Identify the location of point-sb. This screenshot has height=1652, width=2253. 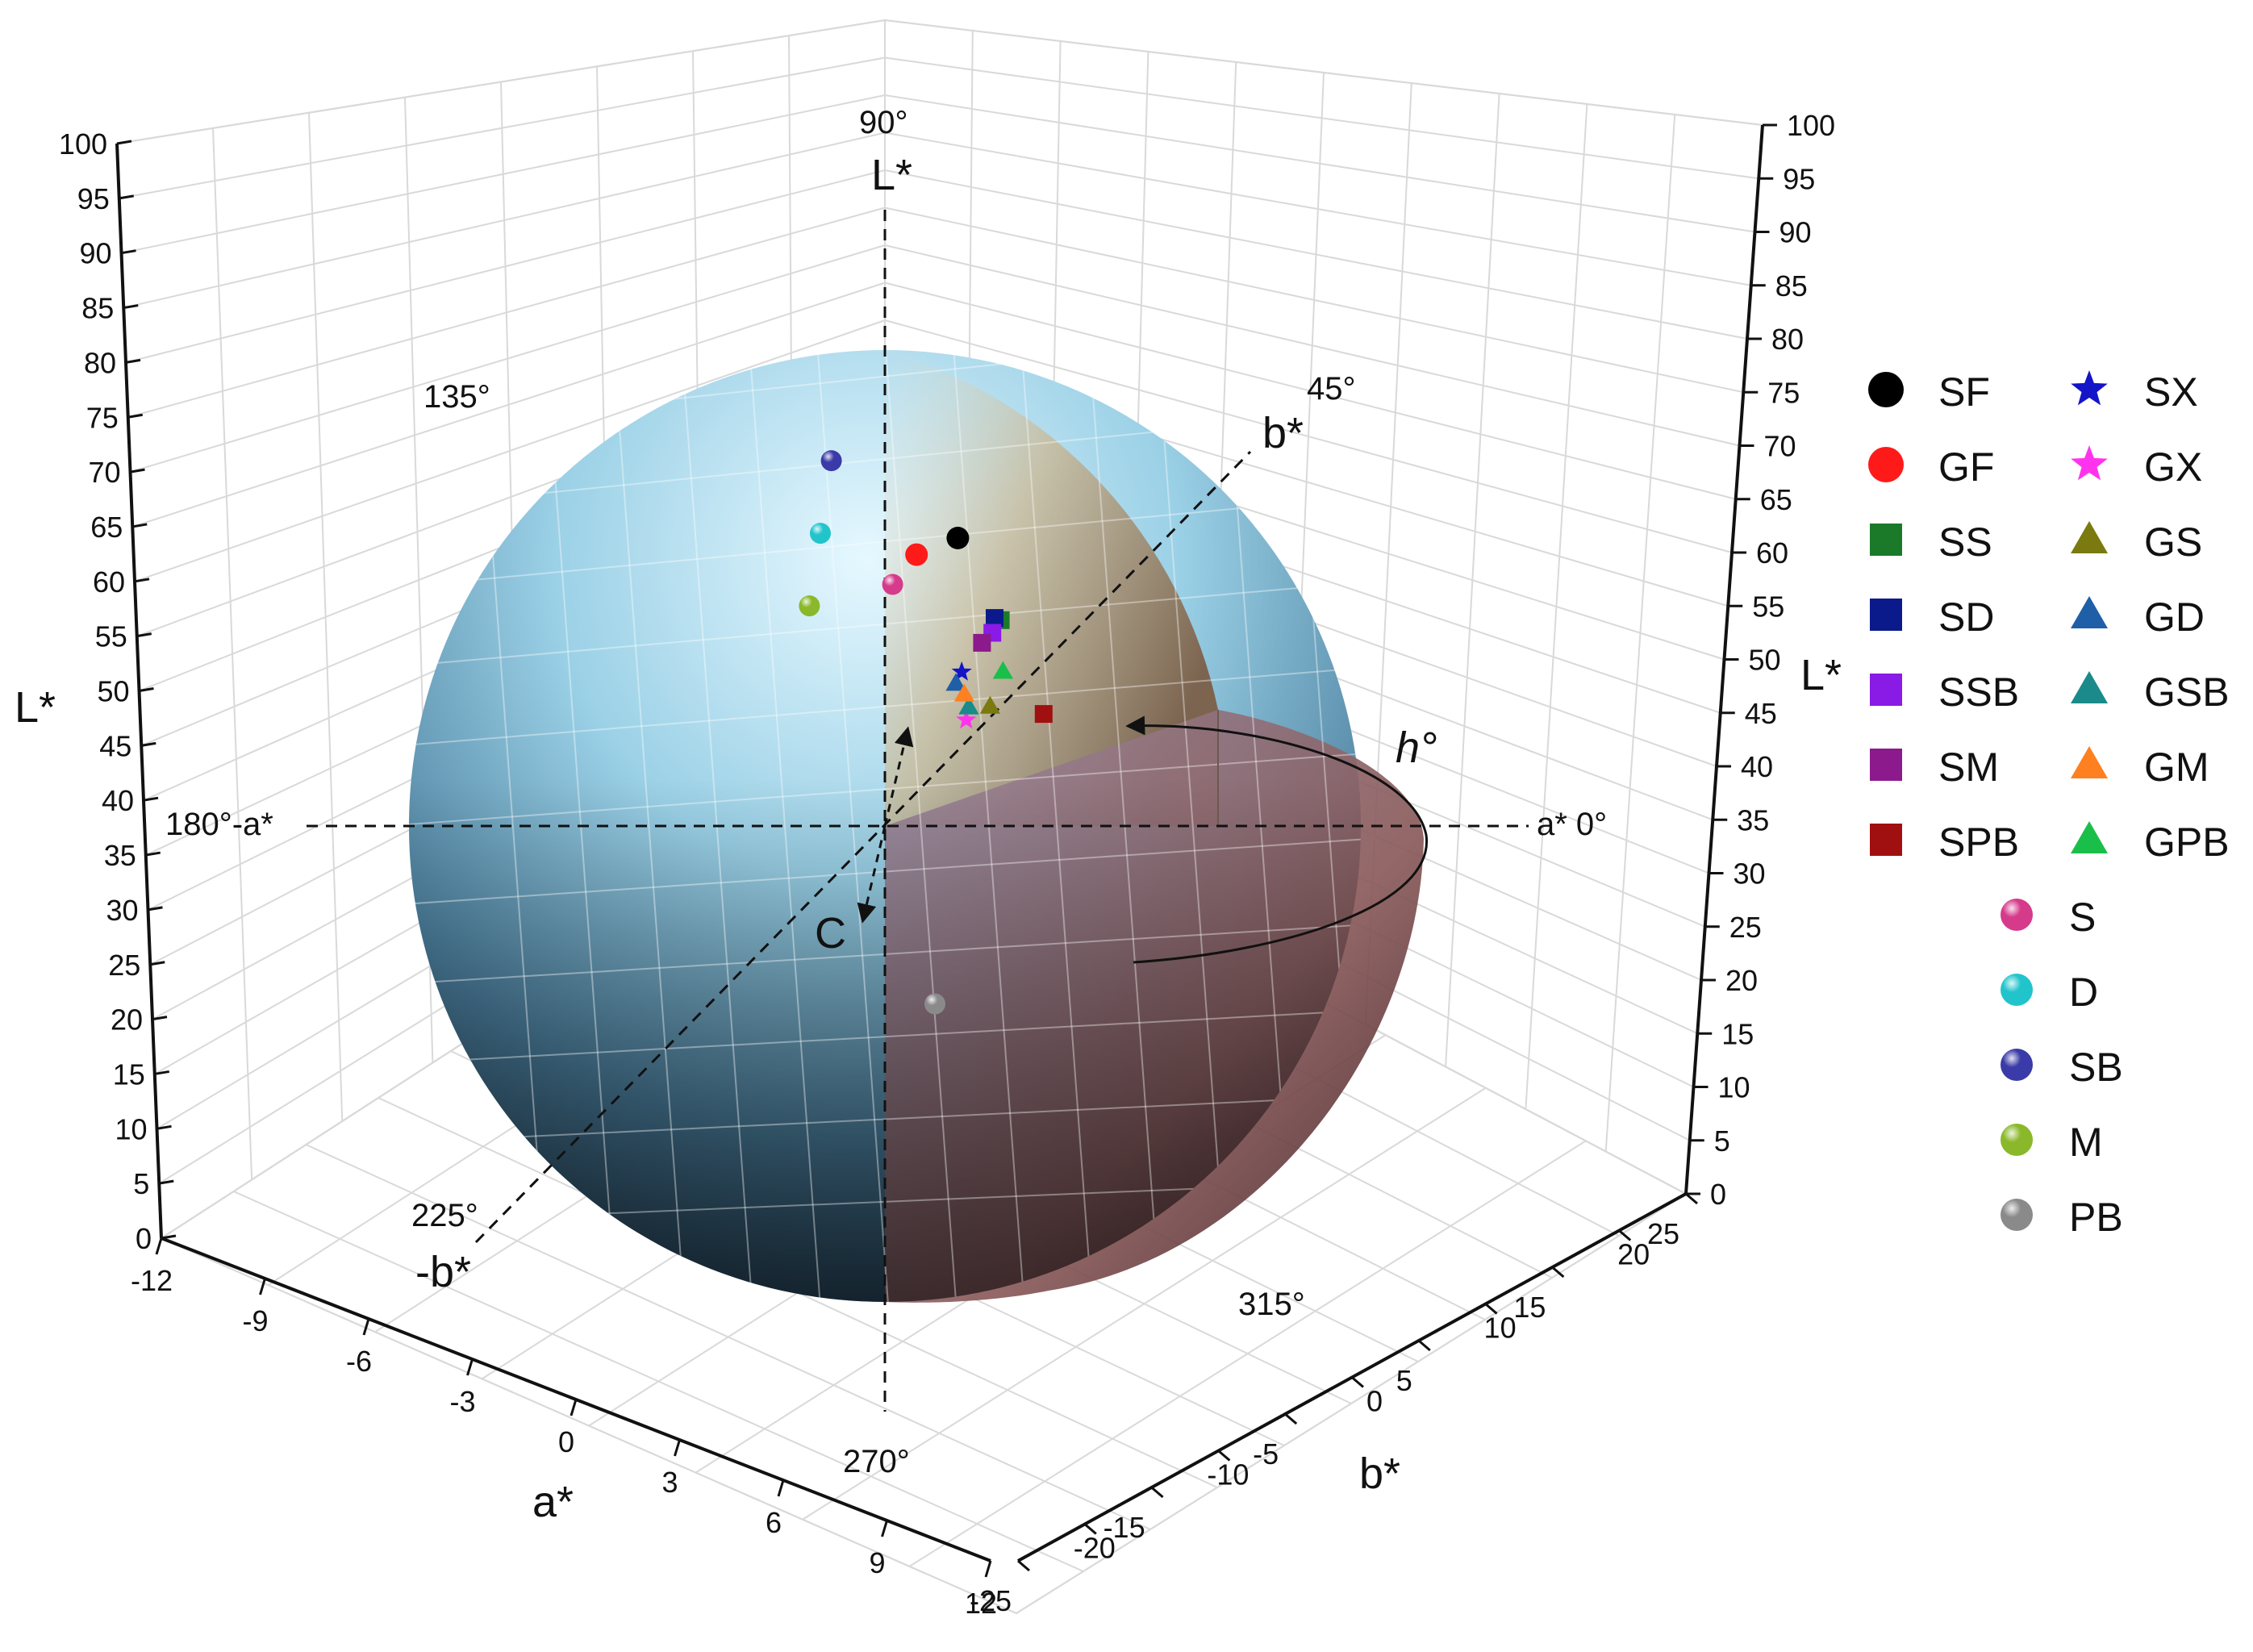
(831, 461).